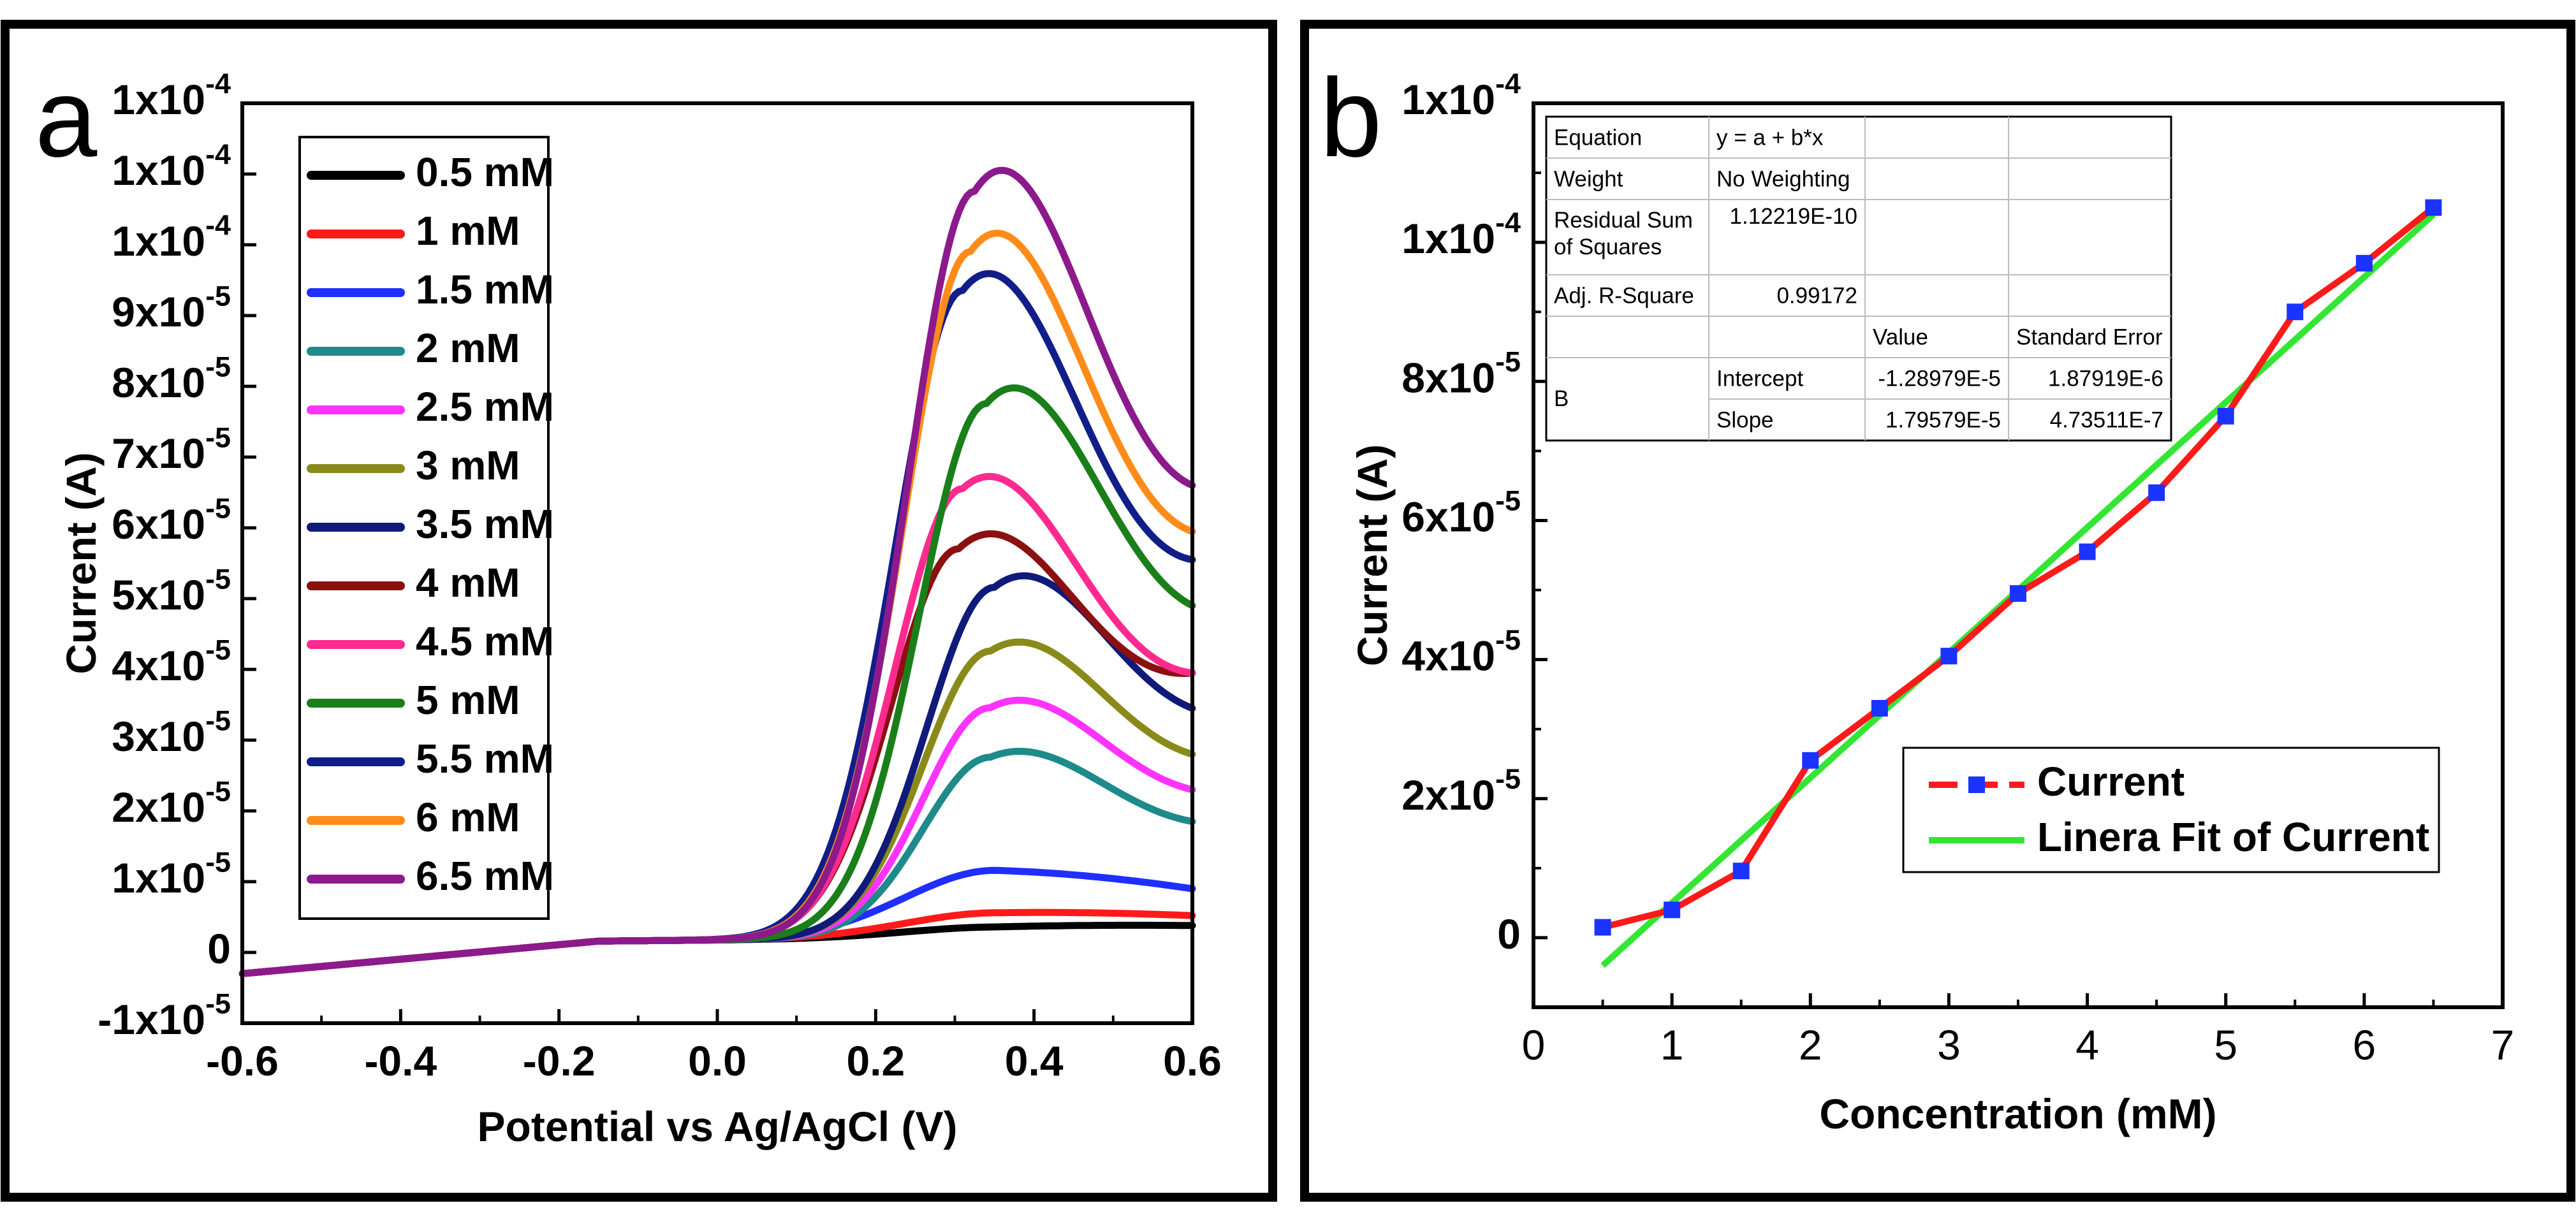  I want to click on panel-a-legend-label: 4 mM, so click(468, 583).